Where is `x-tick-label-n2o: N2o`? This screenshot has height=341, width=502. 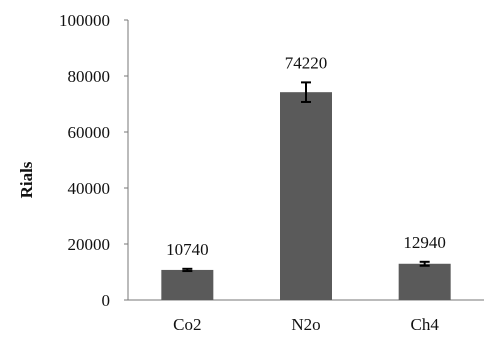 x-tick-label-n2o: N2o is located at coordinates (305, 324).